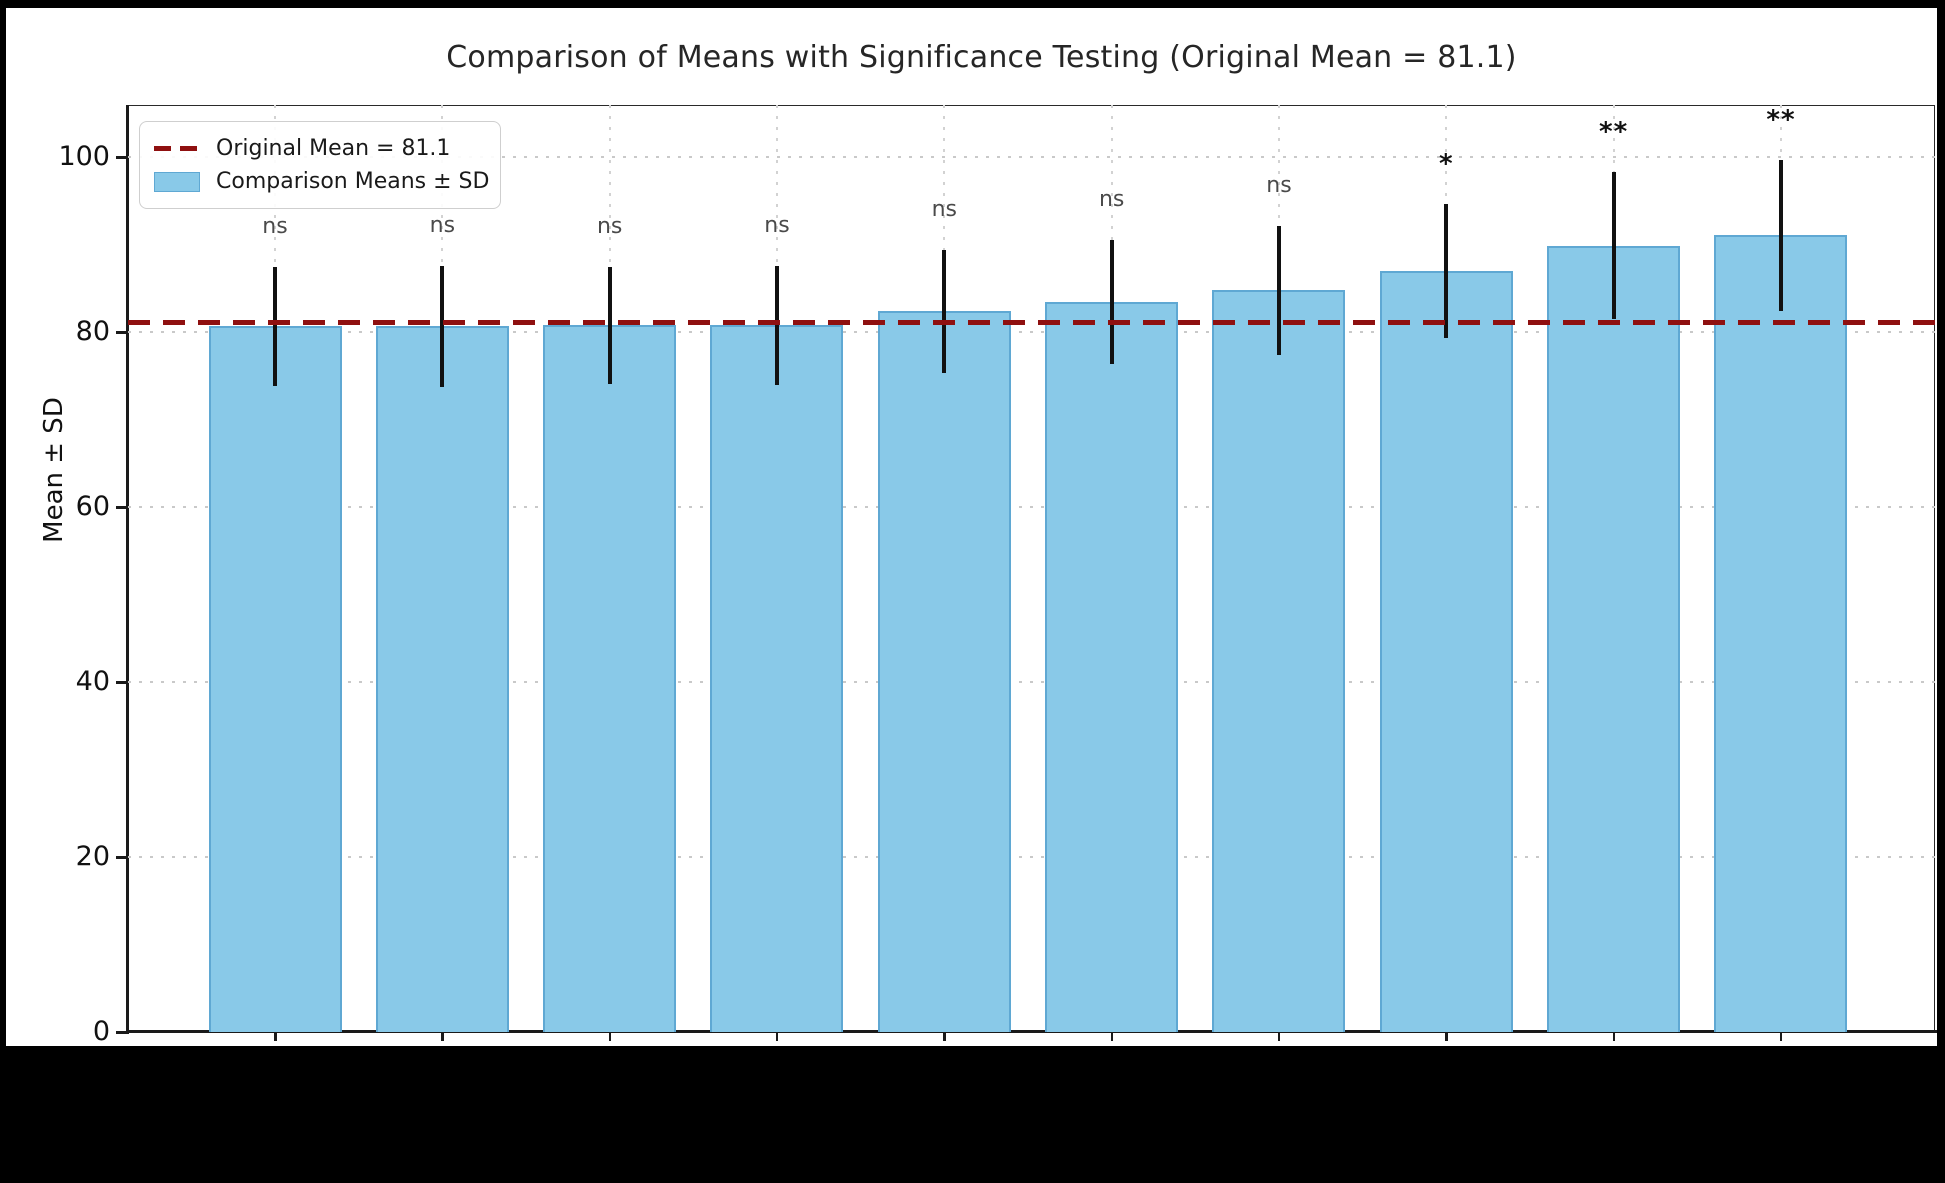  What do you see at coordinates (92, 332) in the screenshot?
I see `y-tick-label: 80` at bounding box center [92, 332].